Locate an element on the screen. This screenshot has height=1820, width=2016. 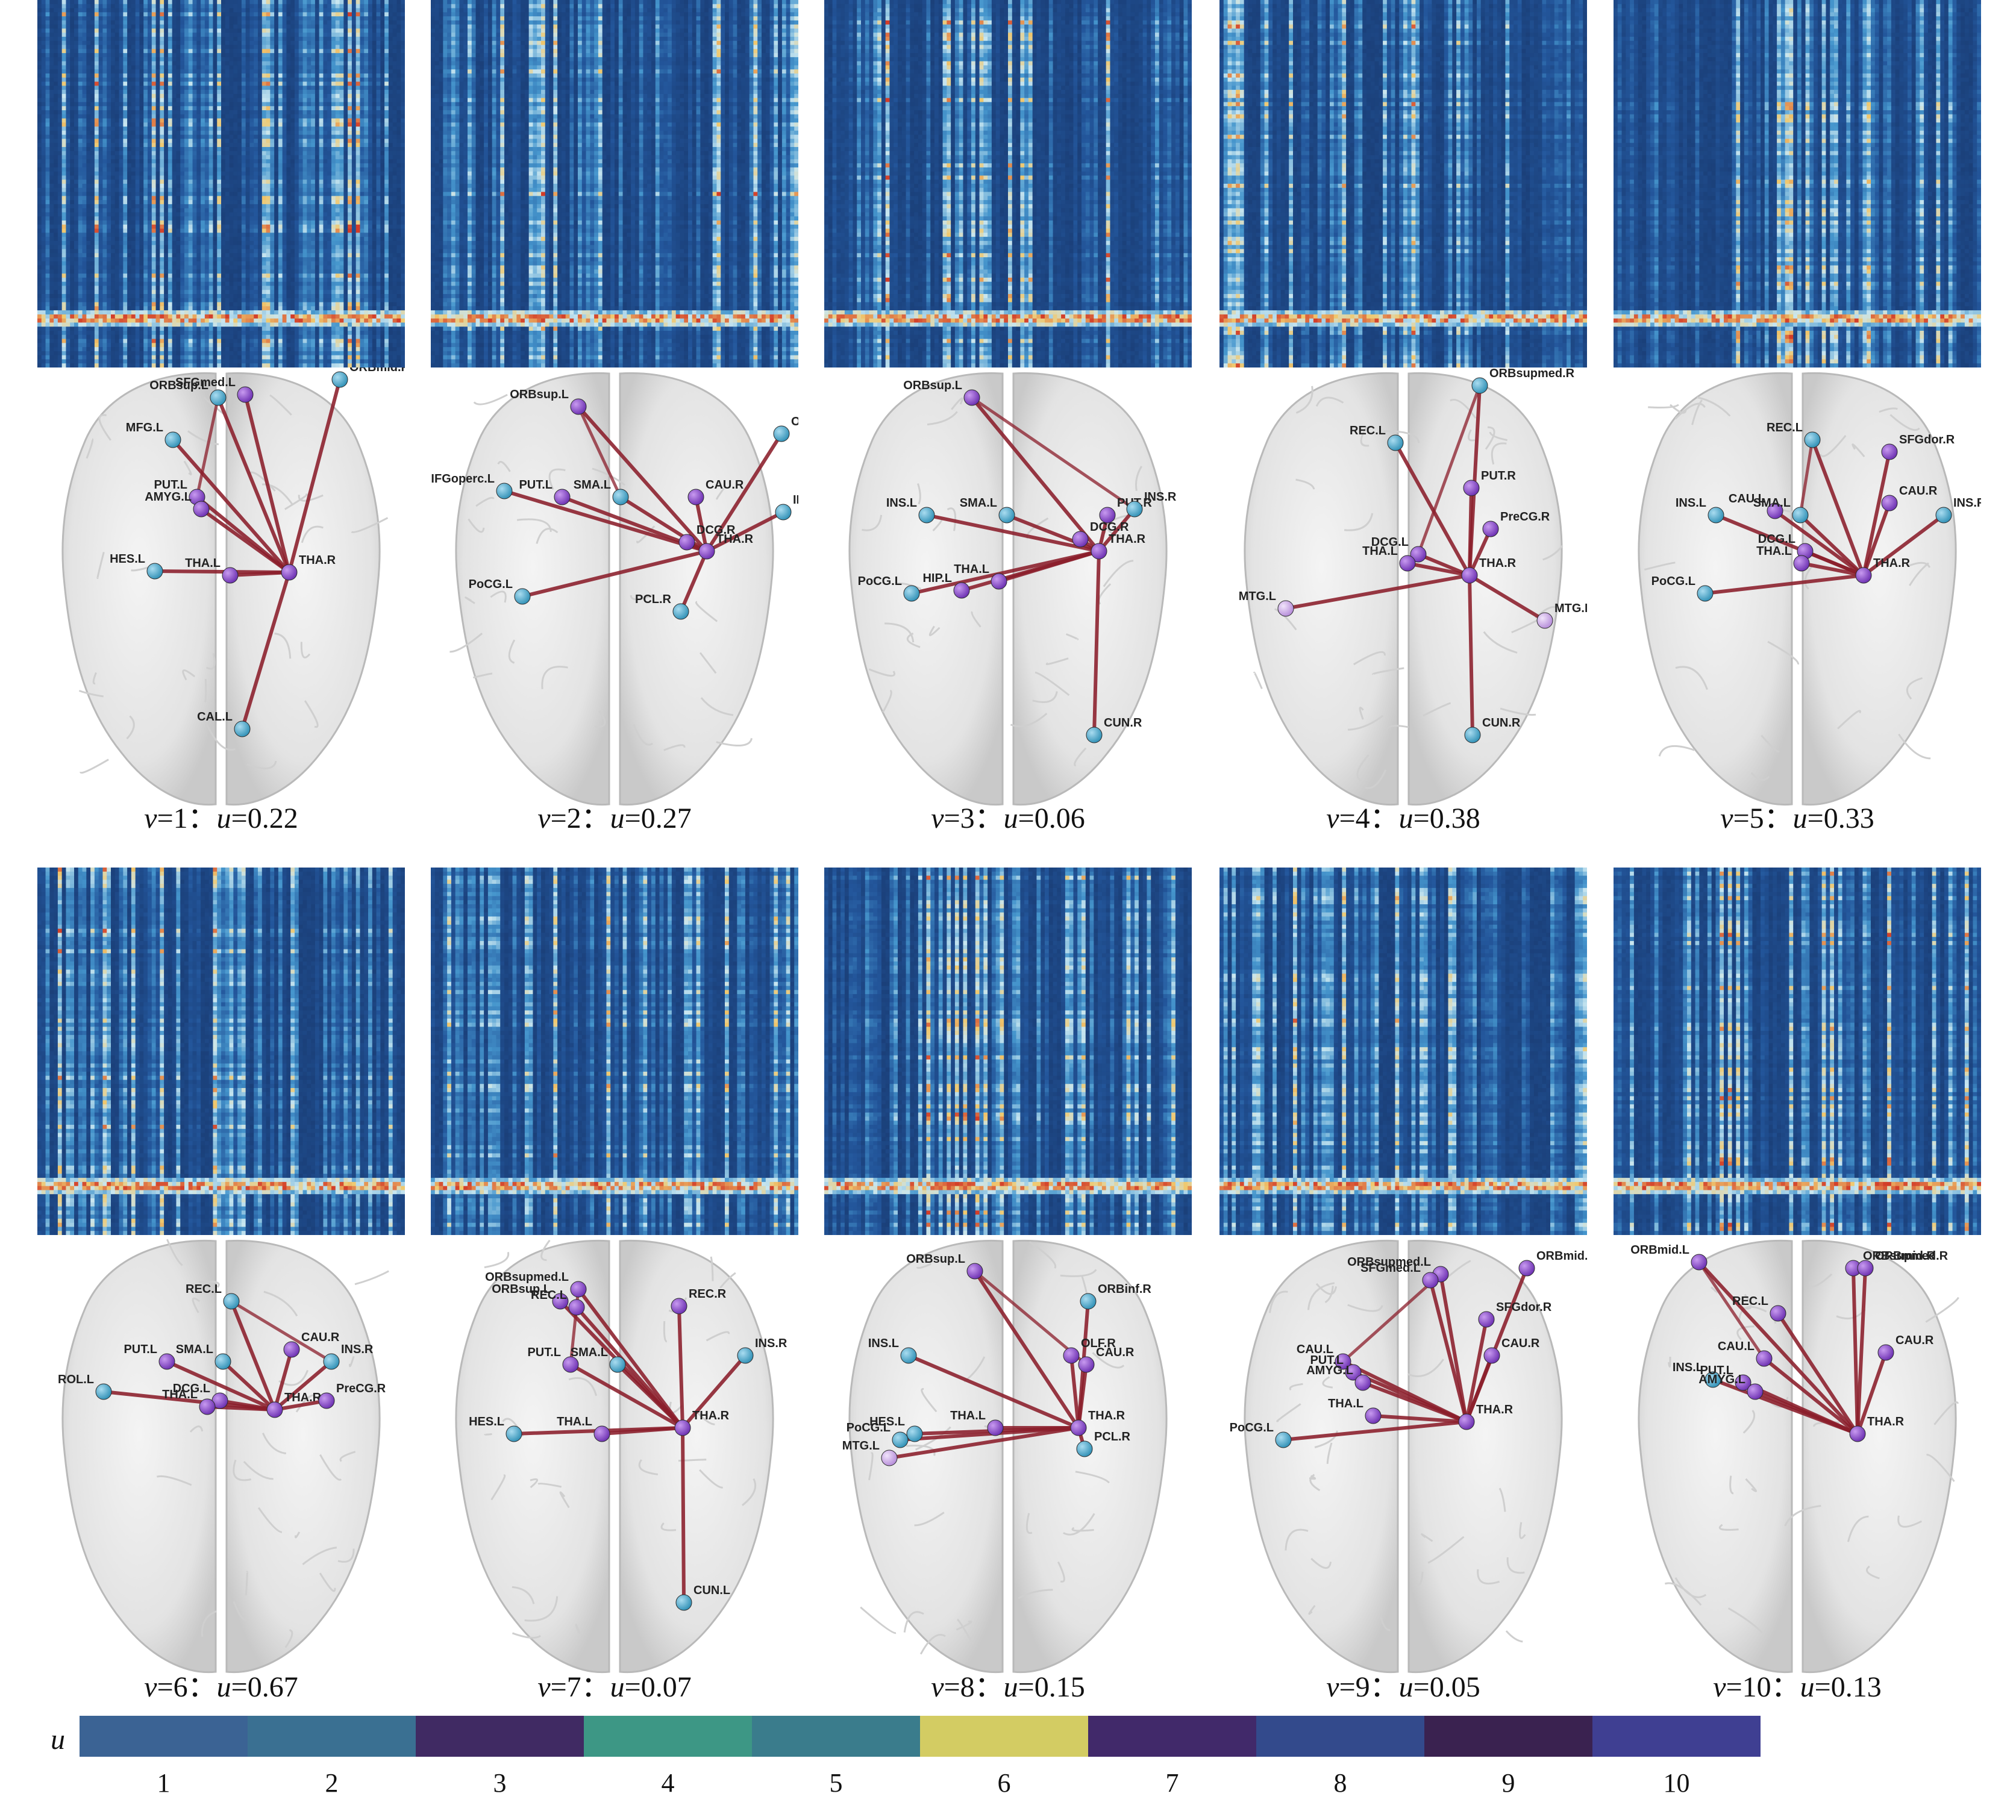
panel-caption: v=7：u=0.07 is located at coordinates (615, 1684).